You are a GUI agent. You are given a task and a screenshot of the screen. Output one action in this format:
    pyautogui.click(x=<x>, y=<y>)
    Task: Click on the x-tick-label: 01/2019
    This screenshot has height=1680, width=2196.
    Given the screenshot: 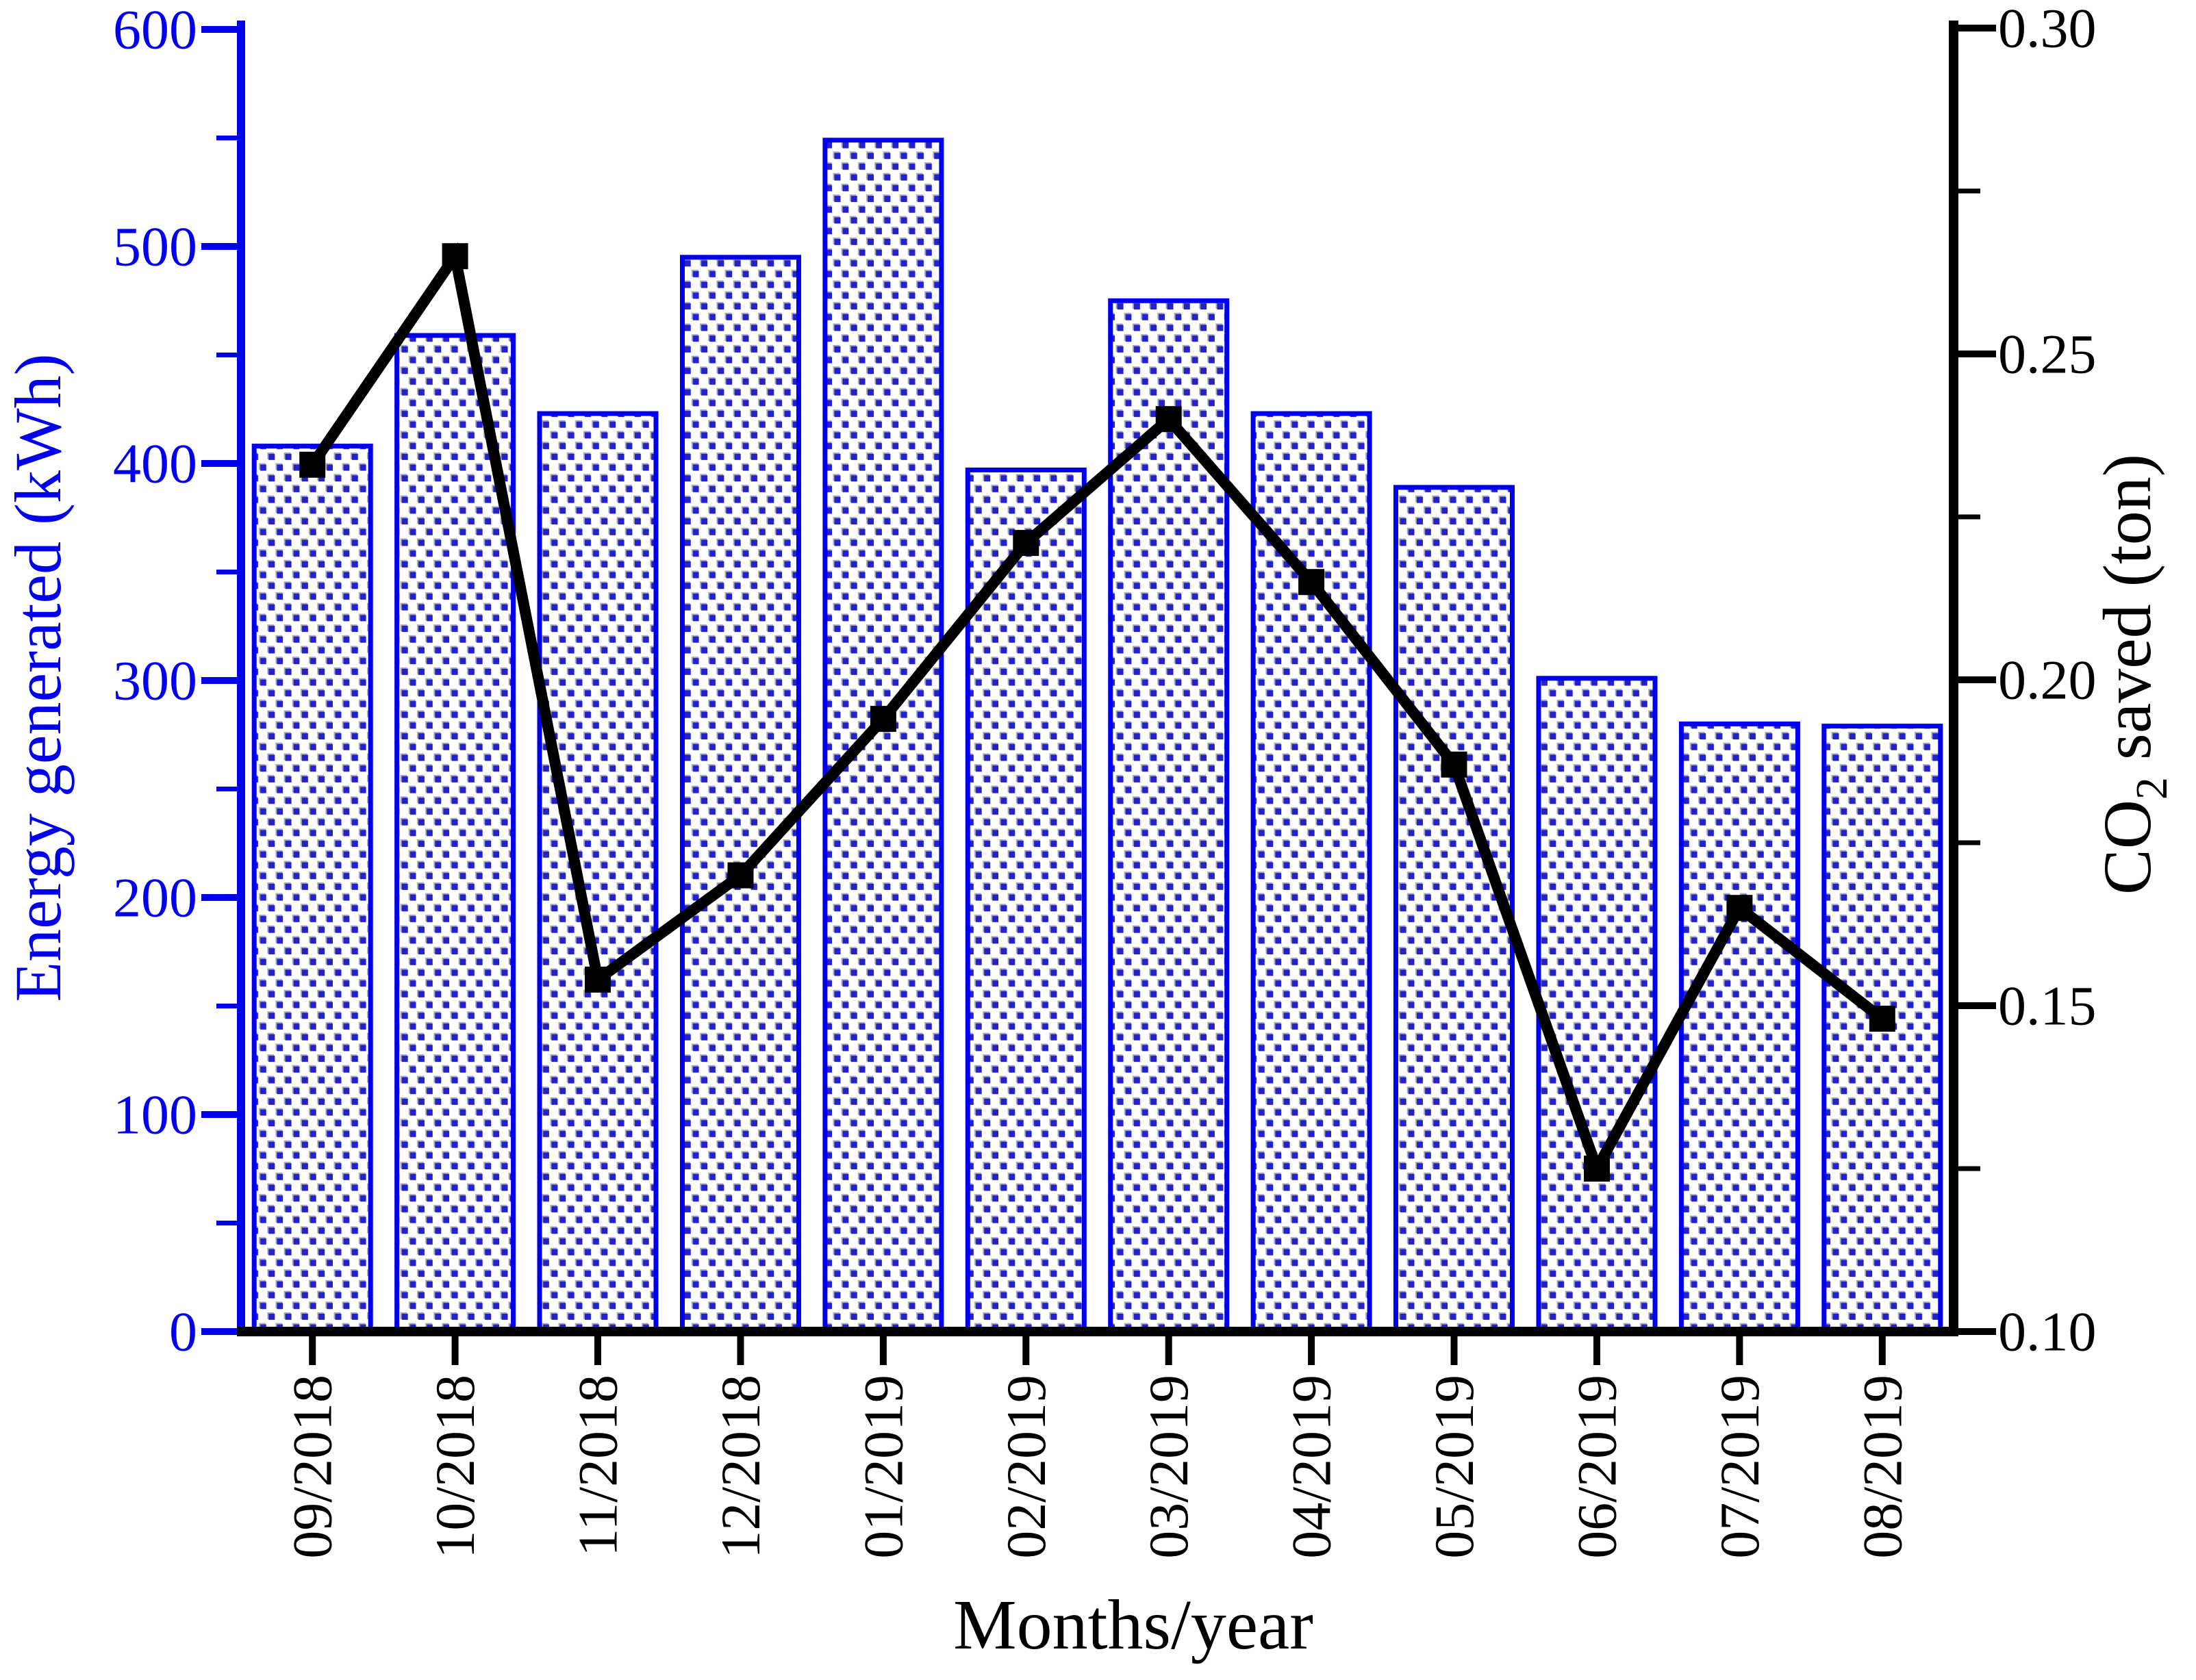 What is the action you would take?
    pyautogui.click(x=883, y=1467)
    